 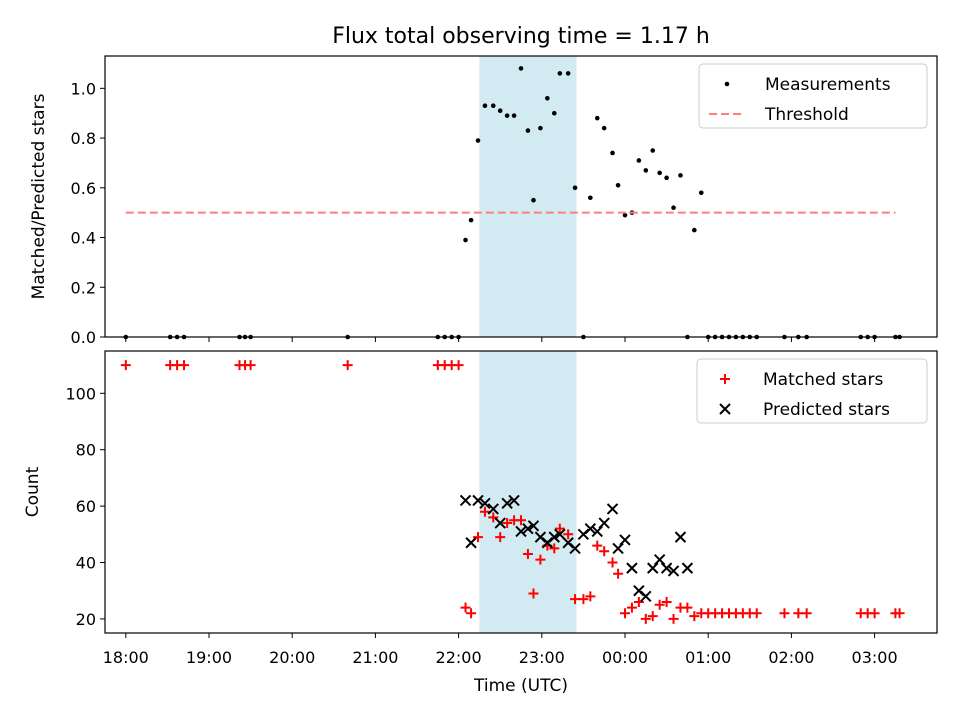 I want to click on x-tick-label: 19:00, so click(x=209, y=657).